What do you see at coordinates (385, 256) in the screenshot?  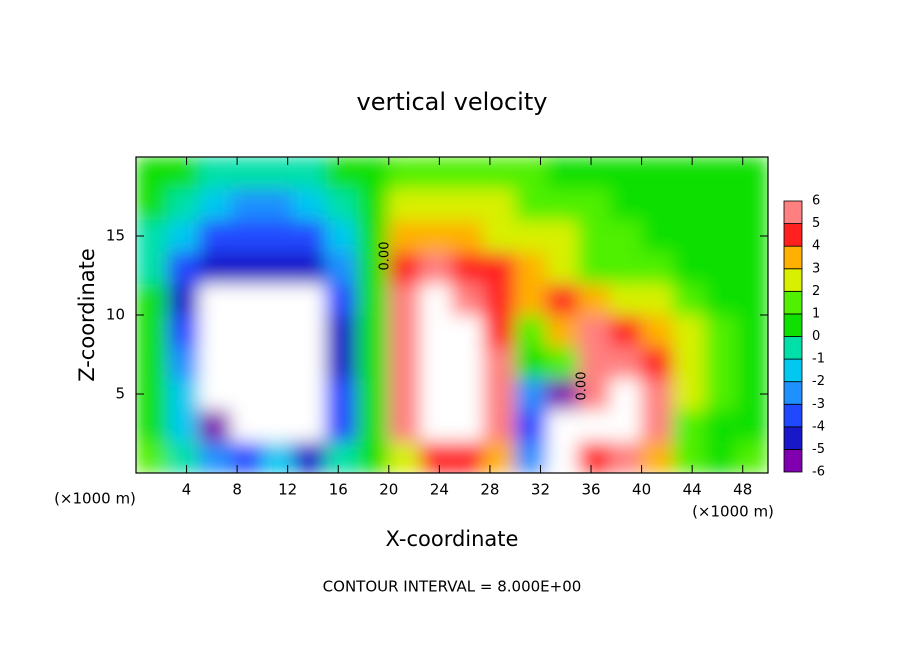 I see `contour-label: 0.00` at bounding box center [385, 256].